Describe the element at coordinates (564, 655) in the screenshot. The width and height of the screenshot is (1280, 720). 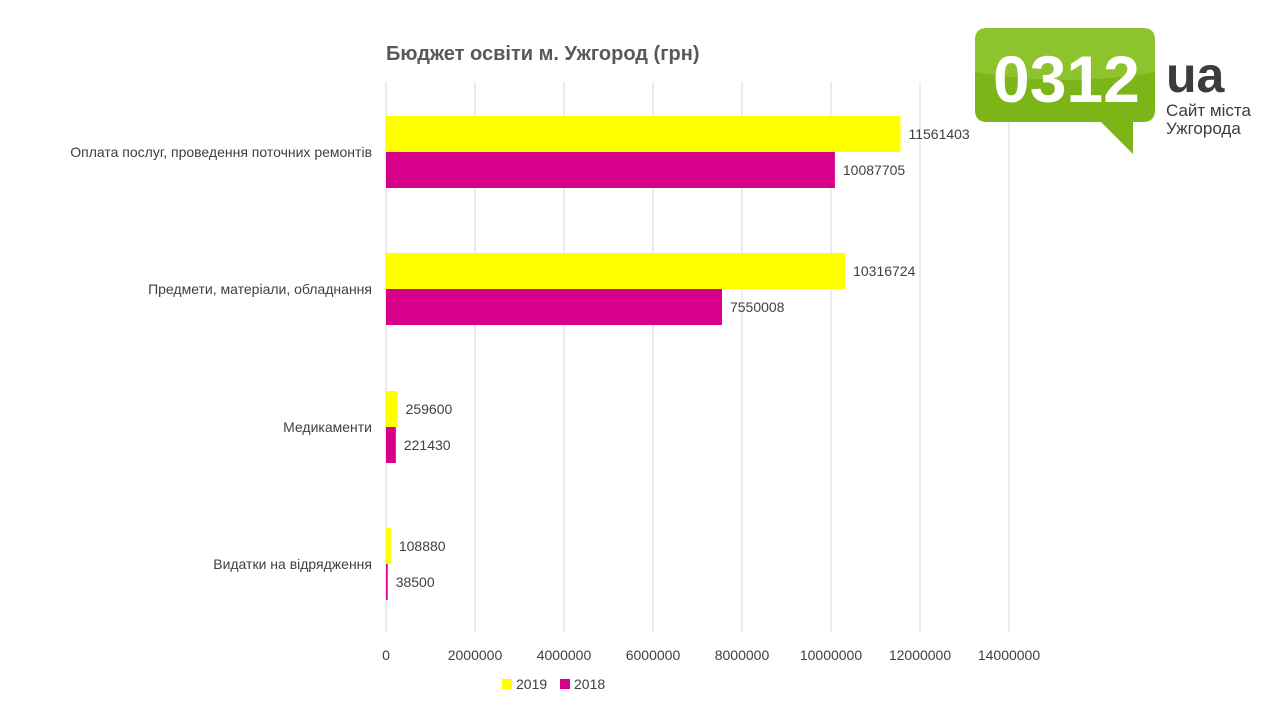
I see `x-tick-label: 4000000` at that location.